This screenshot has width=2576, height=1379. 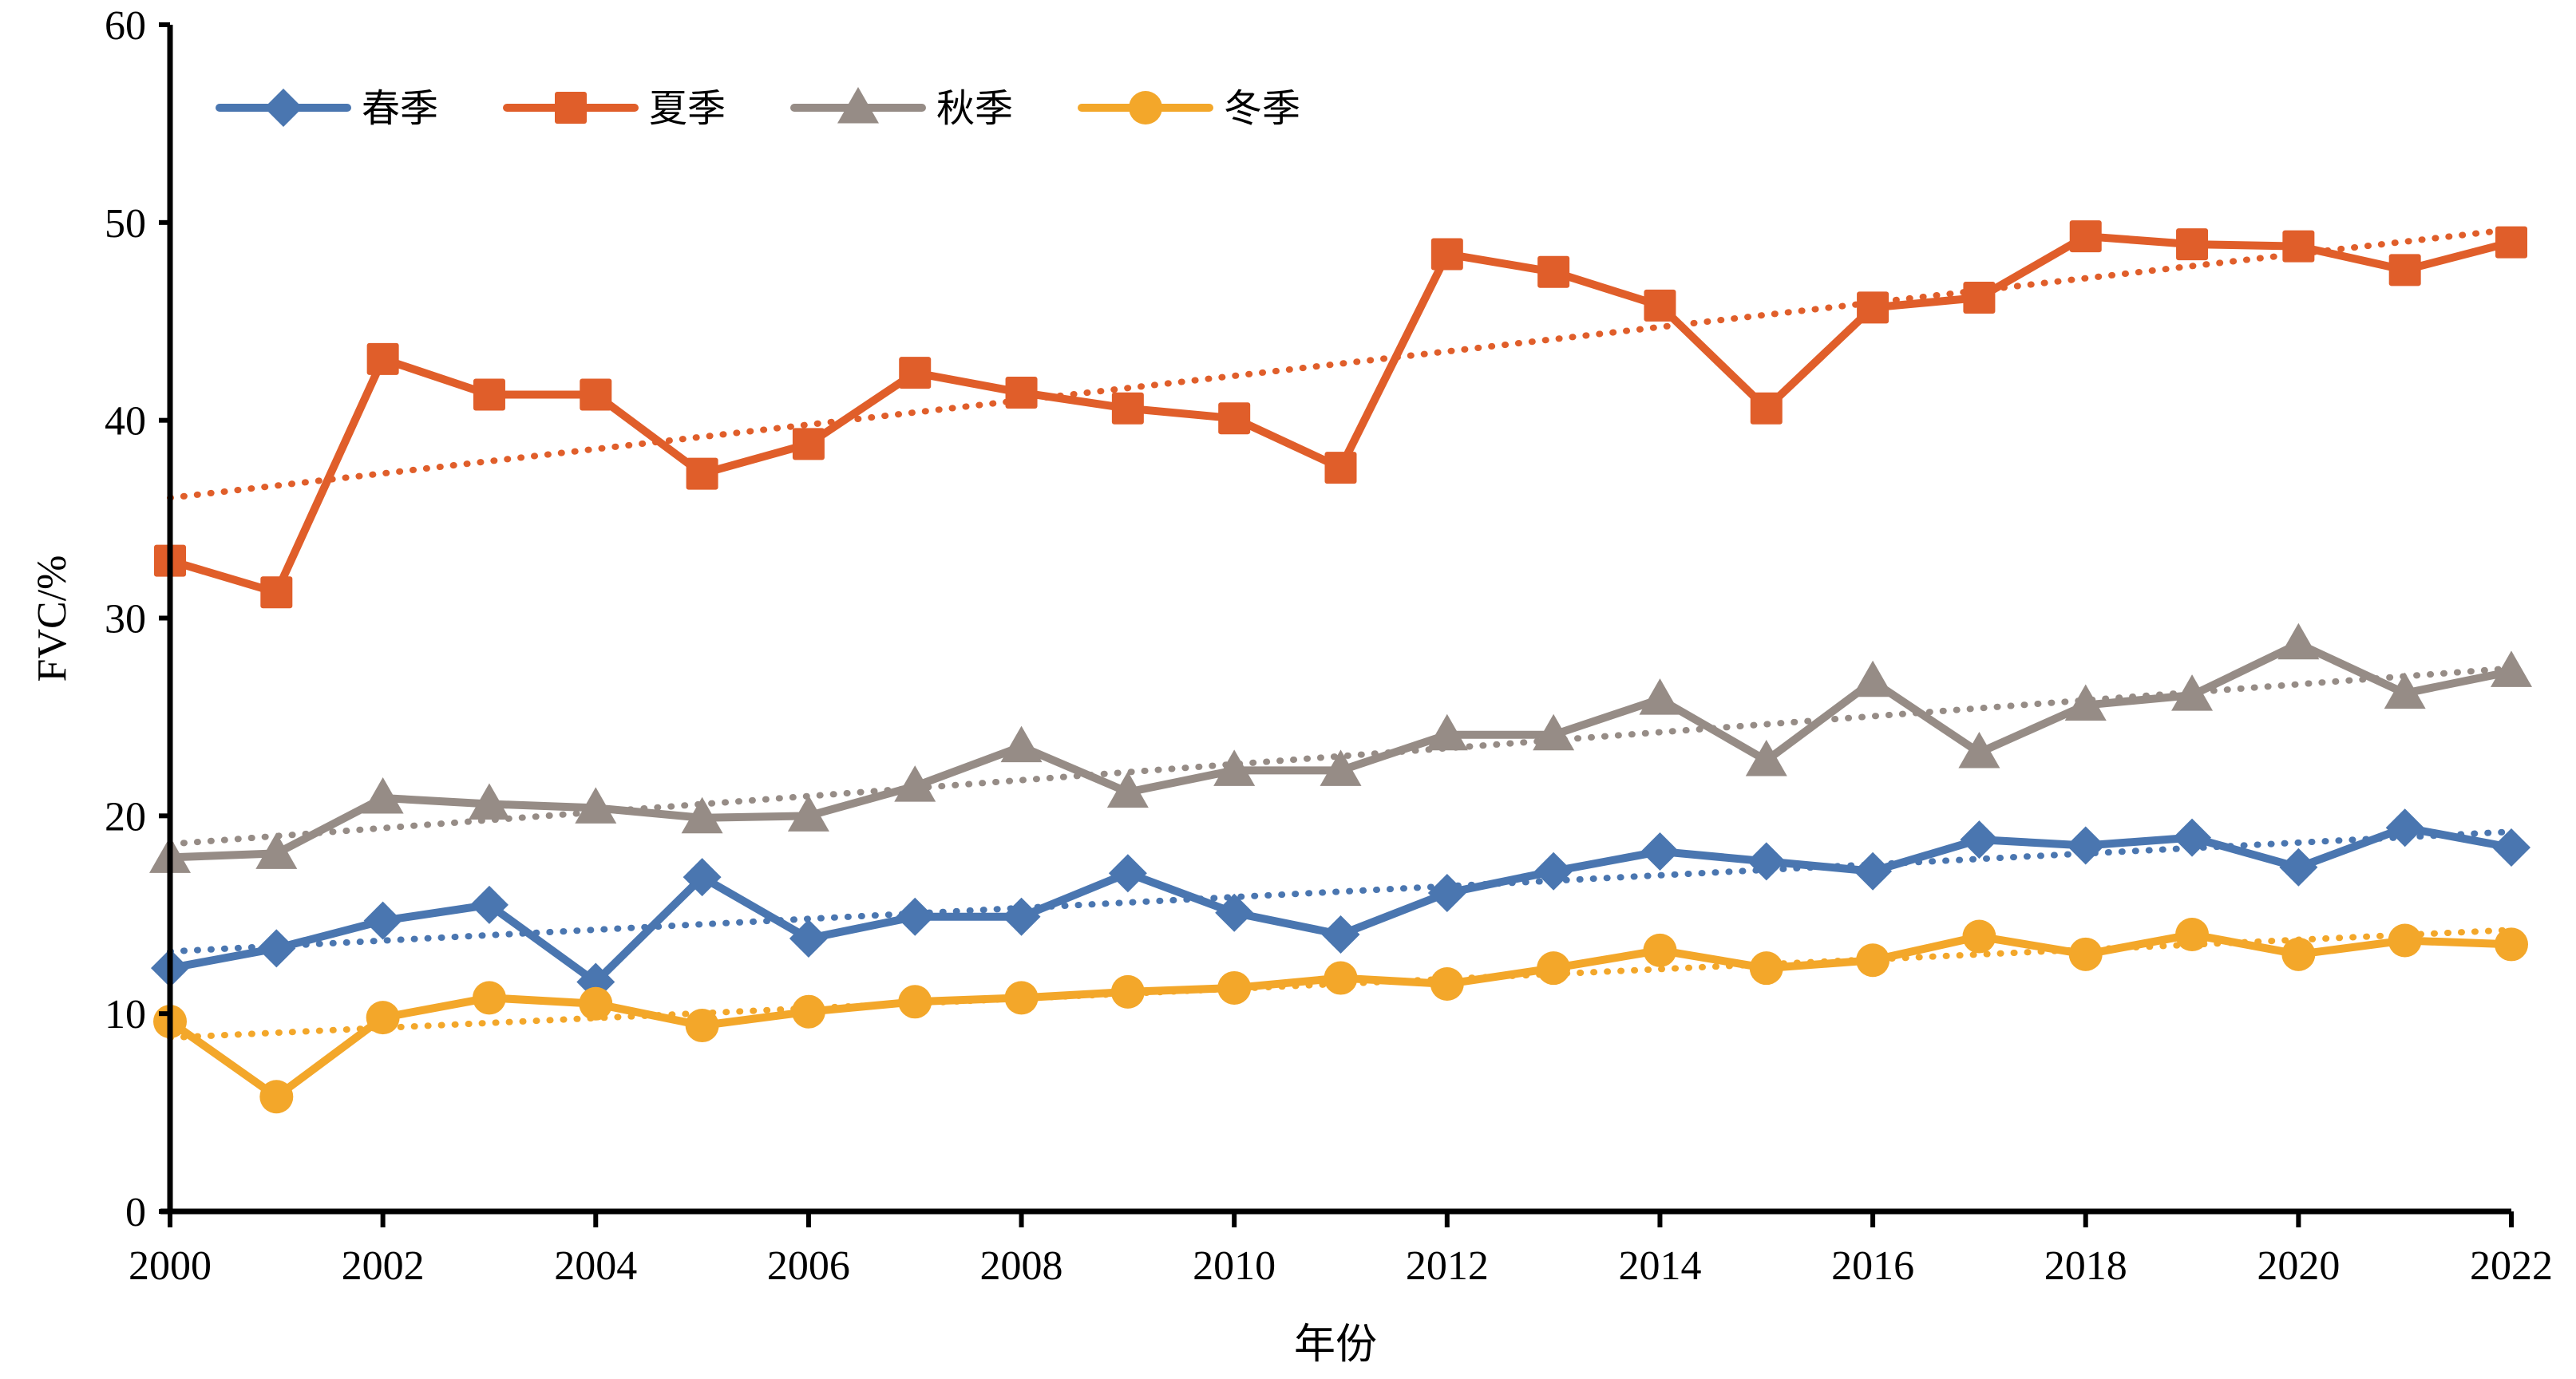 I want to click on x-tick-label: 2014, so click(x=1660, y=1266).